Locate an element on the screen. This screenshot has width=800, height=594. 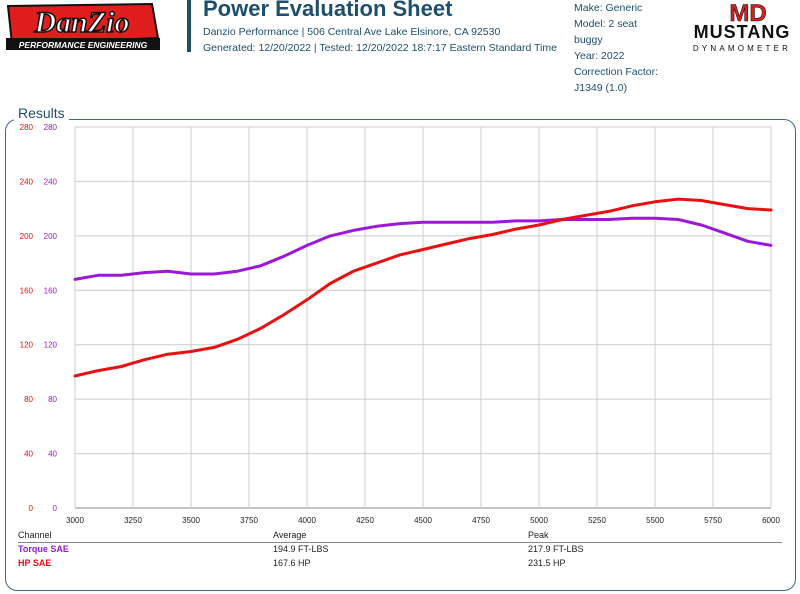
table-row-torque: Torque SAE 194.9 FT-LBS 217.9 FT-LBS is located at coordinates (400, 550).